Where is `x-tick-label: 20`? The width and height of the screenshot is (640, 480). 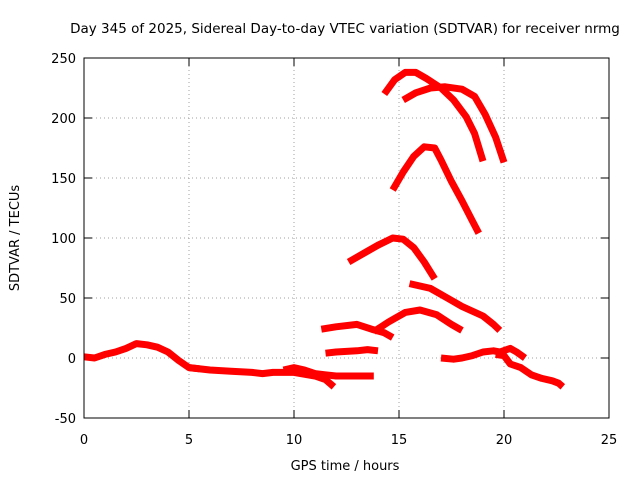 x-tick-label: 20 is located at coordinates (504, 440).